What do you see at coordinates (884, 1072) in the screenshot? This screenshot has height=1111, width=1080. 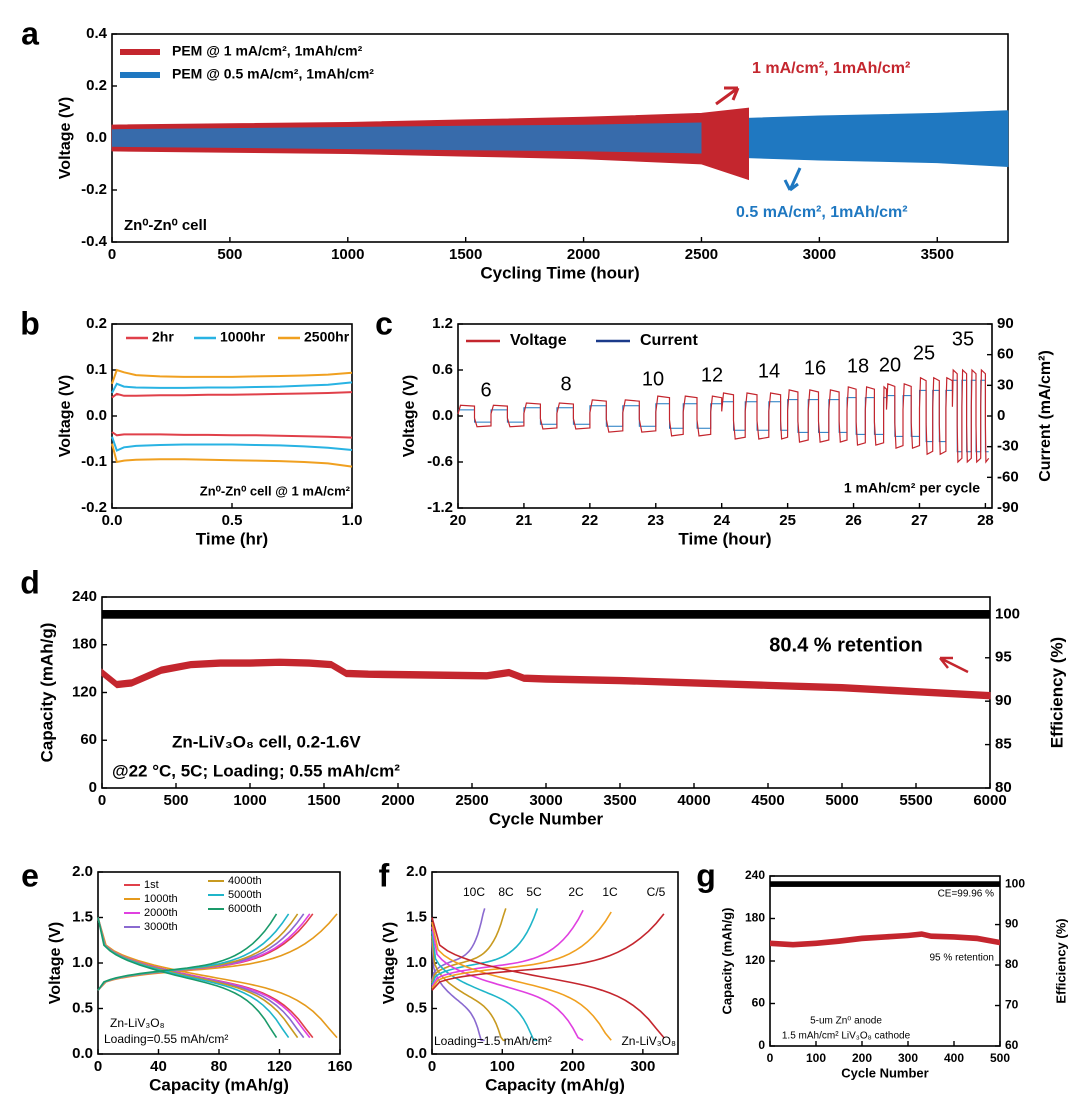 I see `x-axis-label-g: Cycle Number` at bounding box center [884, 1072].